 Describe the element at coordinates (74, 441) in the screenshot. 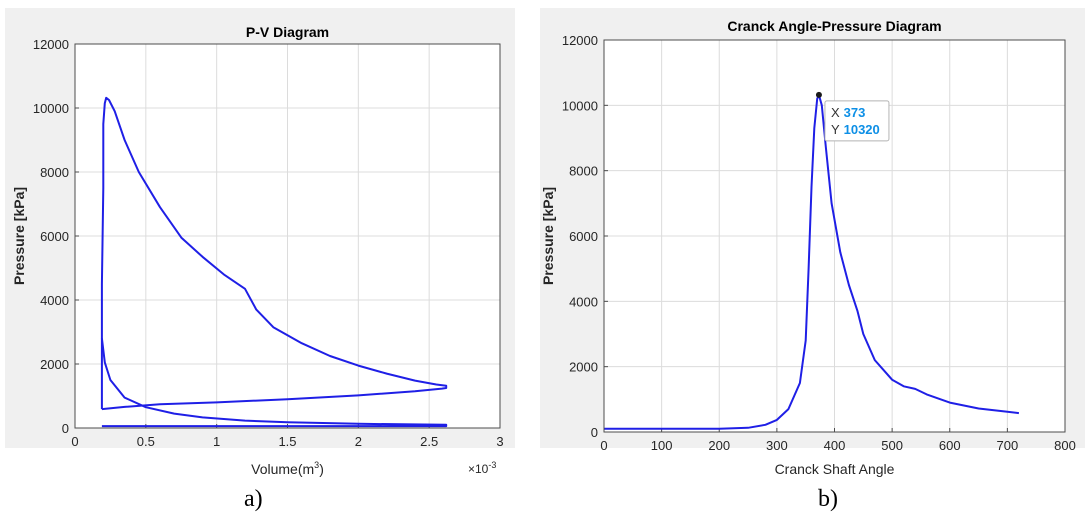

I see `pv-x-tick-label: 0` at that location.